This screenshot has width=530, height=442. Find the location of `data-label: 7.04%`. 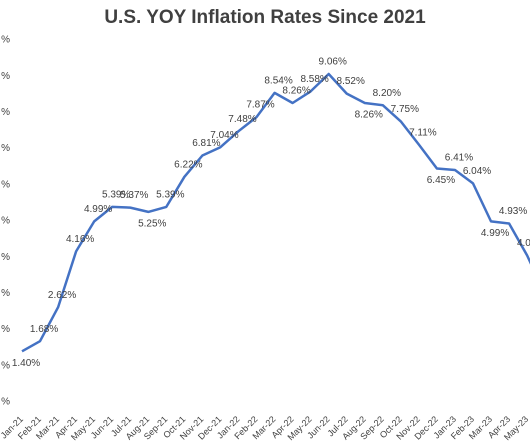

data-label: 7.04% is located at coordinates (224, 135).